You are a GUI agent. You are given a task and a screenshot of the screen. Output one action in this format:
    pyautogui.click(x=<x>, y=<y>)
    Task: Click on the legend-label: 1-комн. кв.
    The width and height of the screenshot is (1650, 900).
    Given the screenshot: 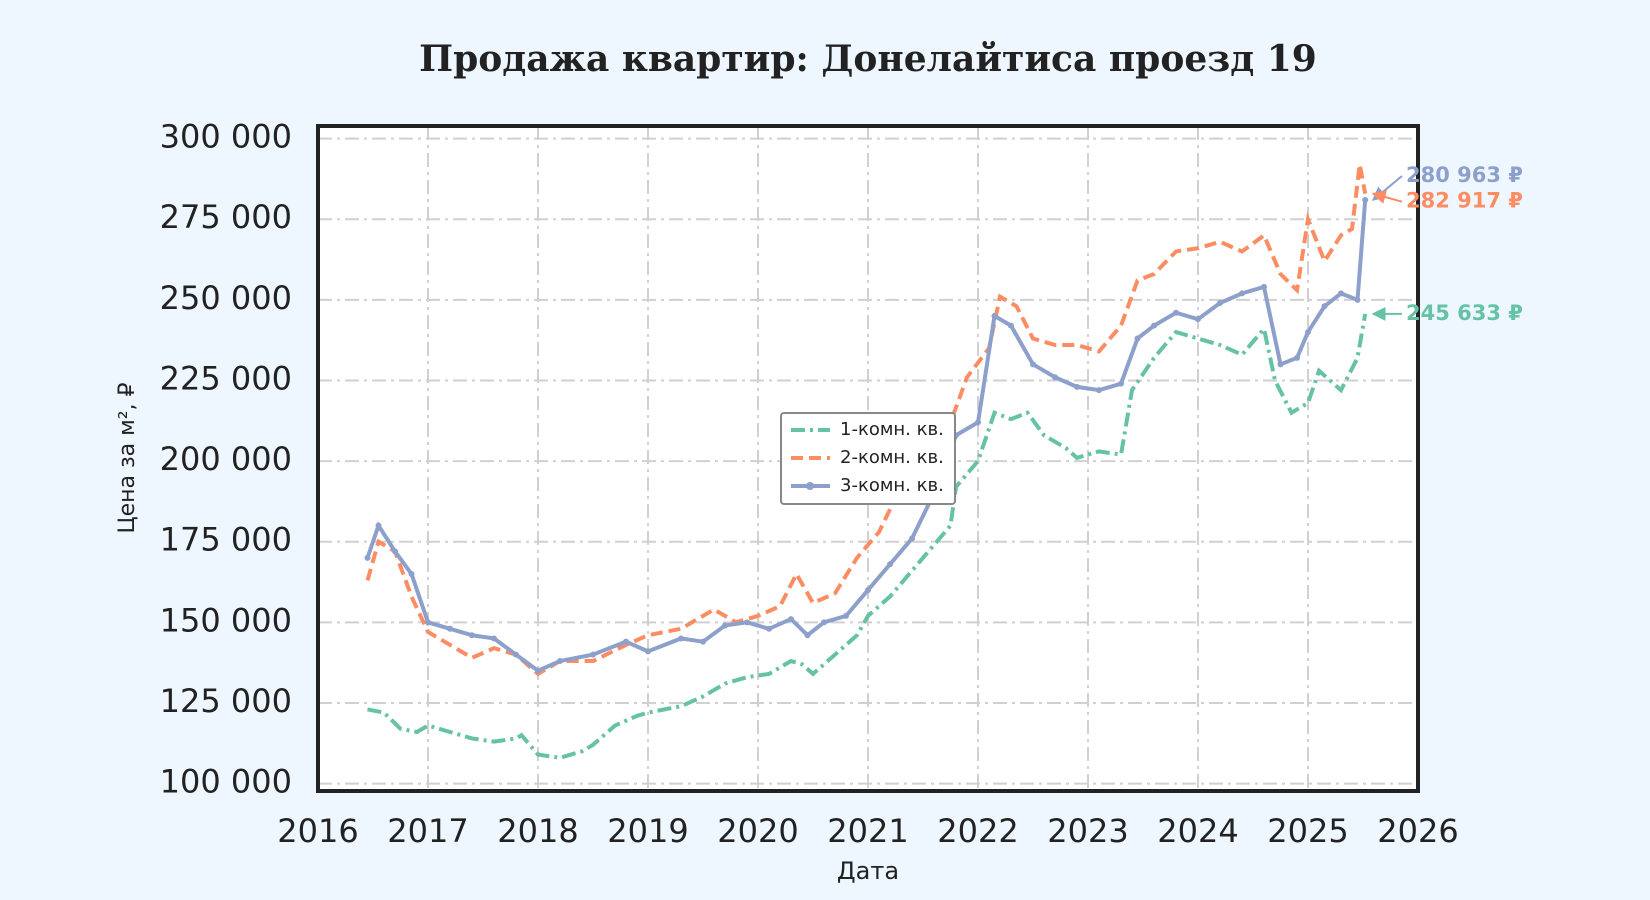 What is the action you would take?
    pyautogui.click(x=892, y=429)
    